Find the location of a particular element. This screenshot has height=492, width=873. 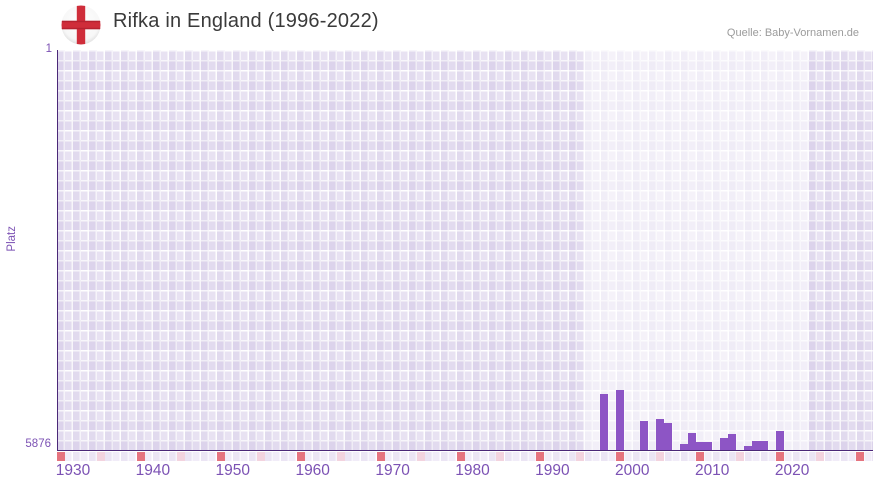

bar-2009 is located at coordinates (708, 445).